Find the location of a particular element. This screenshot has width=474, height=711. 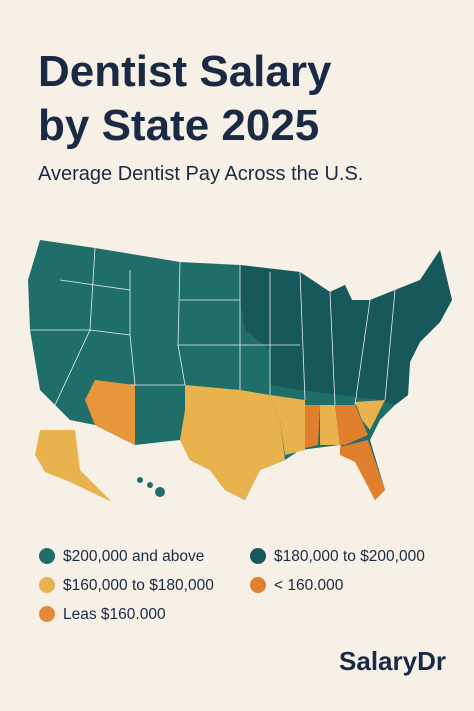

title-line: Dentist Salary is located at coordinates (185, 71).